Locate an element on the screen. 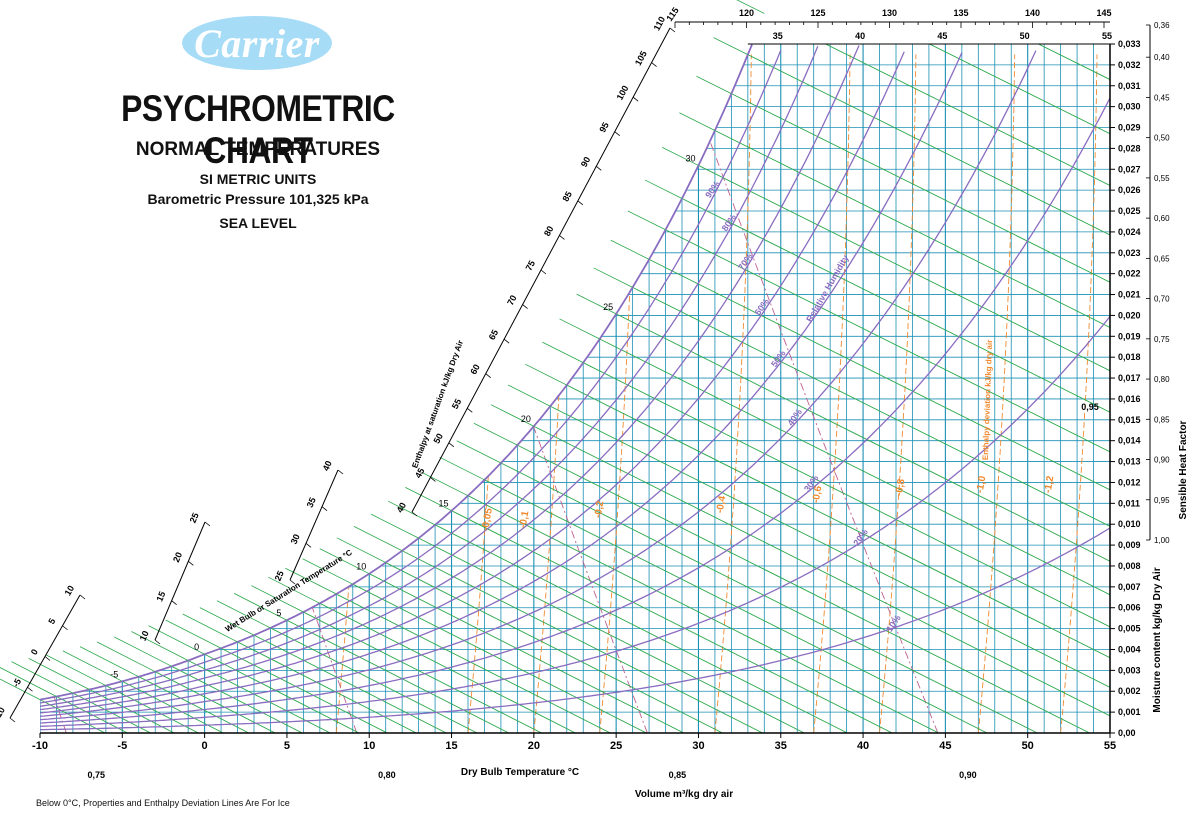 The height and width of the screenshot is (820, 1194). y-tick-label: 0,024 is located at coordinates (1129, 232).